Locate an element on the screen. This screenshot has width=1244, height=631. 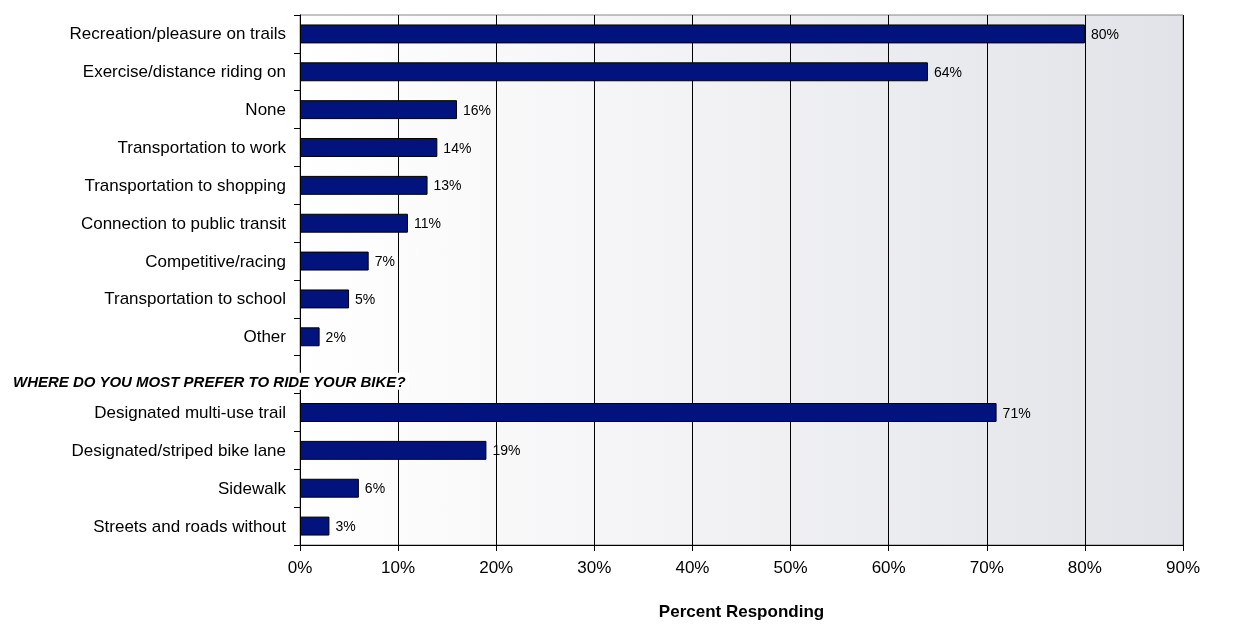
x-tick-label: 40% is located at coordinates (692, 567).